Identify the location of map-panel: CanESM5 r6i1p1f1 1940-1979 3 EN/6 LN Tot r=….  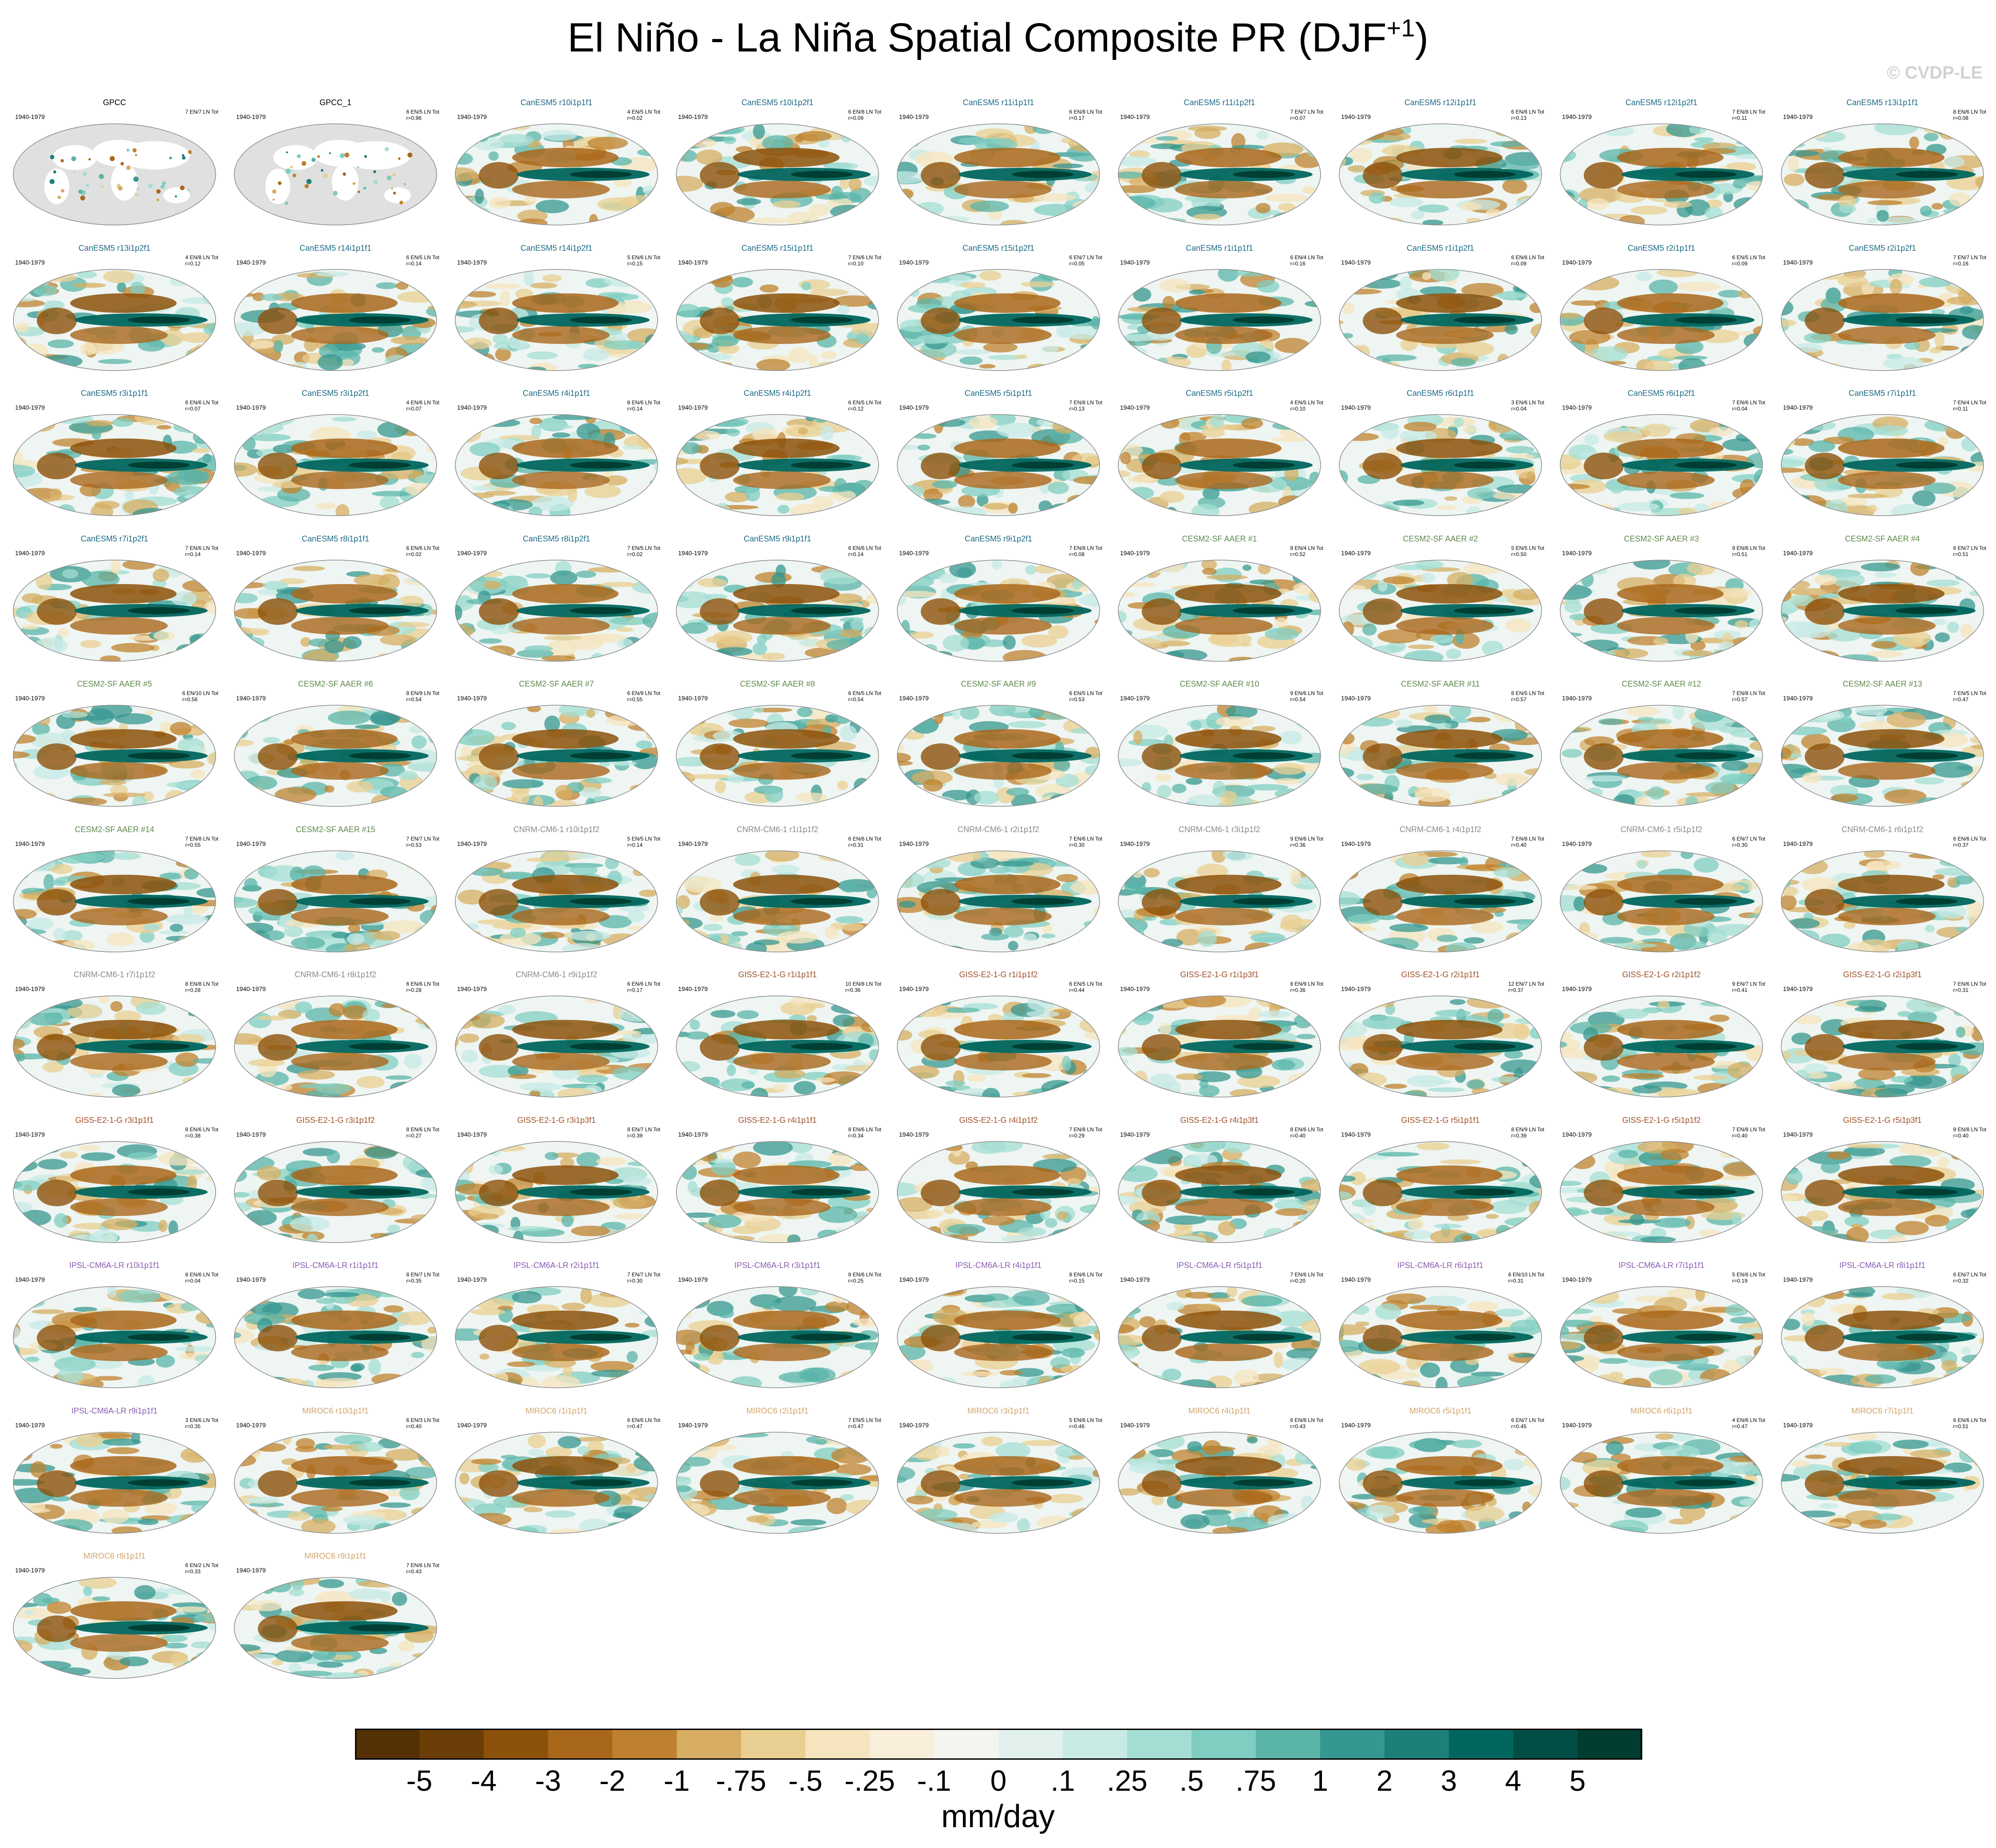
(1440, 449).